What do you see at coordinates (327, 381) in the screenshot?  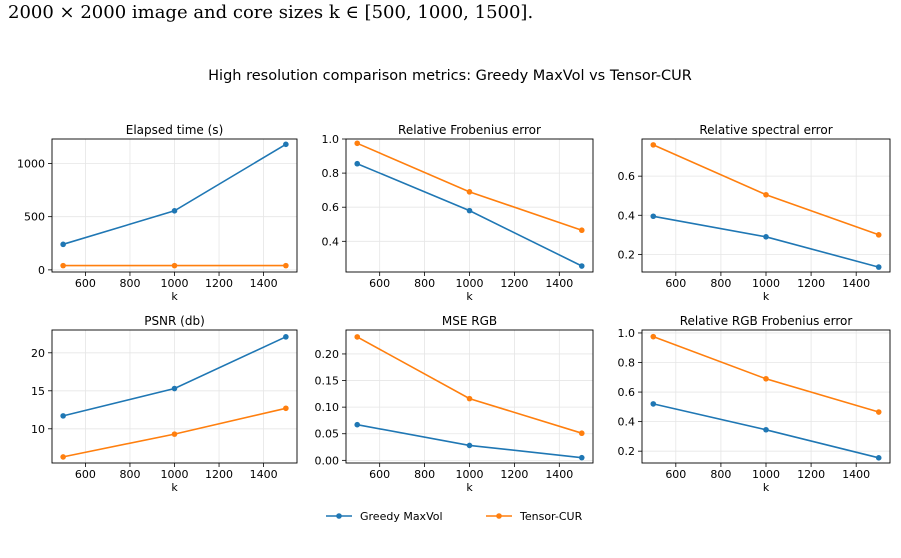 I see `y-tick-label: 0.15` at bounding box center [327, 381].